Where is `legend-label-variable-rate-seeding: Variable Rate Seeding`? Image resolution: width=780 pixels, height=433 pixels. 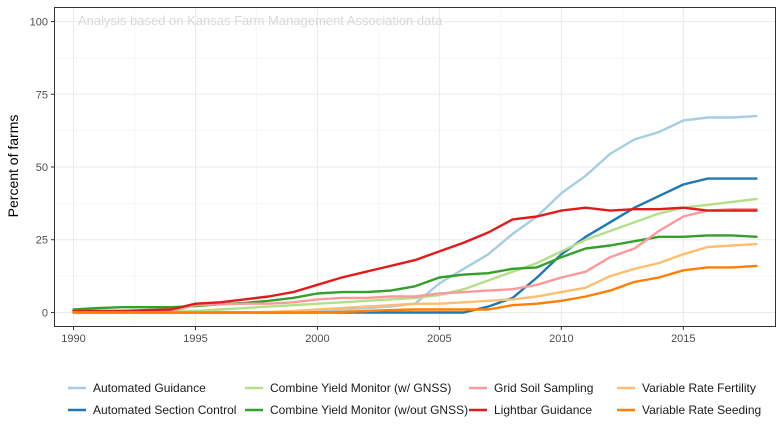 legend-label-variable-rate-seeding: Variable Rate Seeding is located at coordinates (701, 410).